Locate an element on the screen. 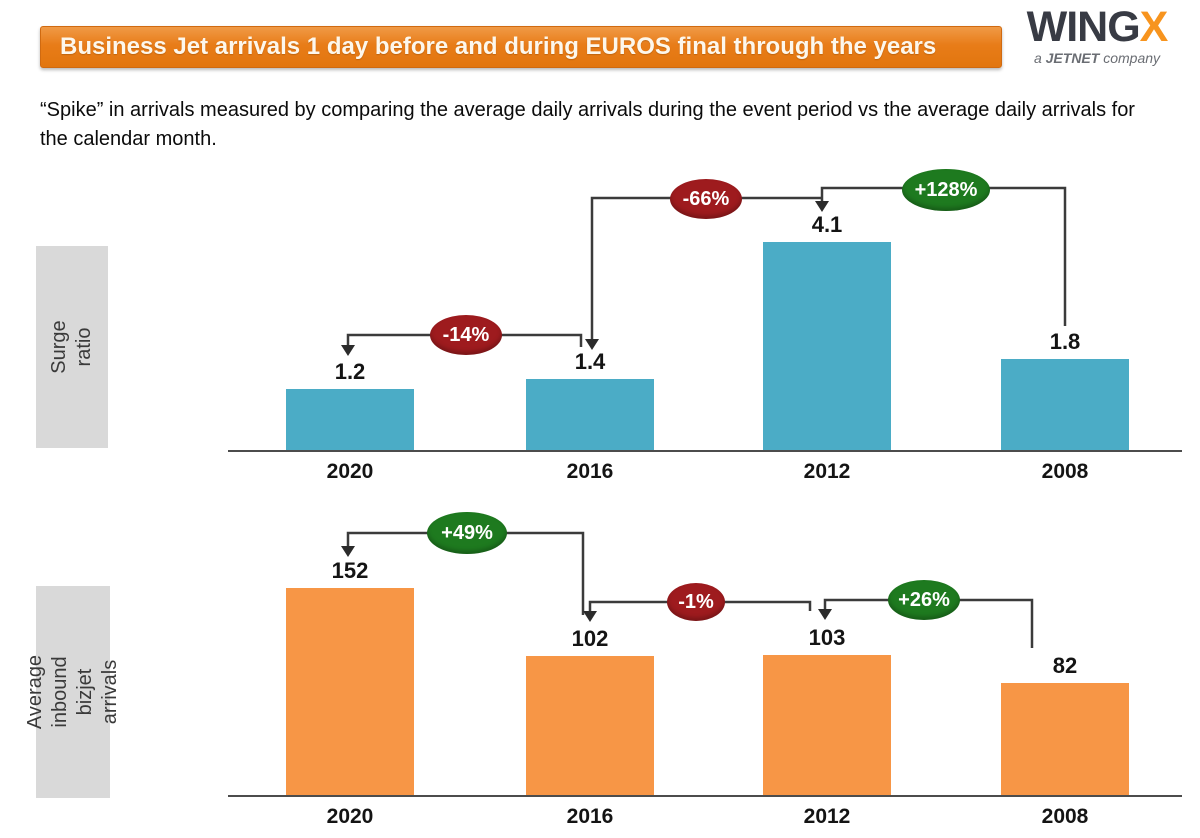 The image size is (1200, 838). value-label-2008: 1.8 is located at coordinates (1065, 341).